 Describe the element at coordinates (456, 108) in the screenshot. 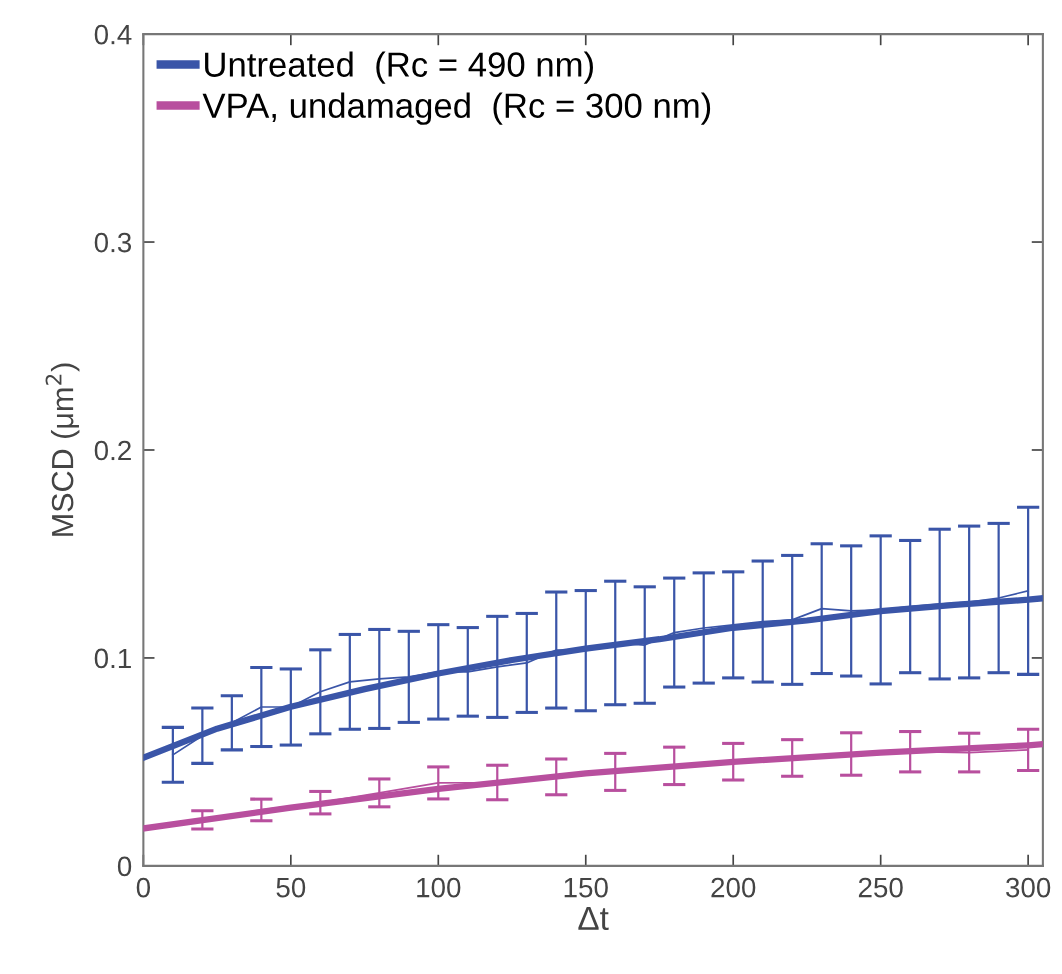

I see `legend-label: VPA, undamaged (Rc = 300 nm)` at that location.